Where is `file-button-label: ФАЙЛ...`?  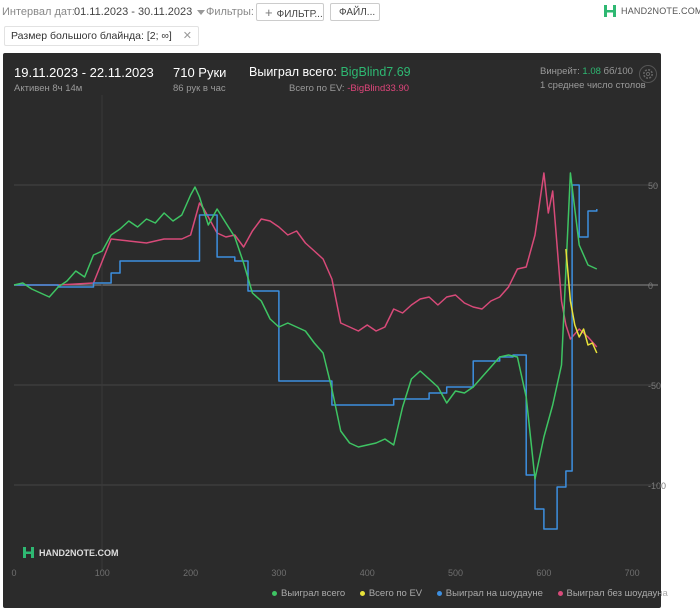
file-button-label: ФАЙЛ... is located at coordinates (357, 12).